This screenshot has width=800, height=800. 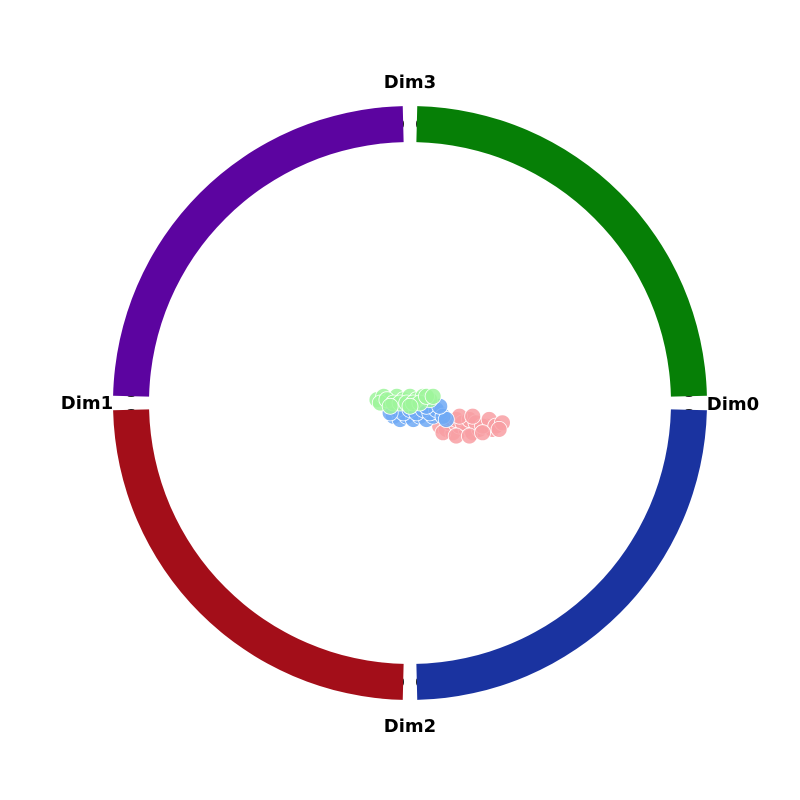 What do you see at coordinates (733, 404) in the screenshot?
I see `dim-label-0: Dim0` at bounding box center [733, 404].